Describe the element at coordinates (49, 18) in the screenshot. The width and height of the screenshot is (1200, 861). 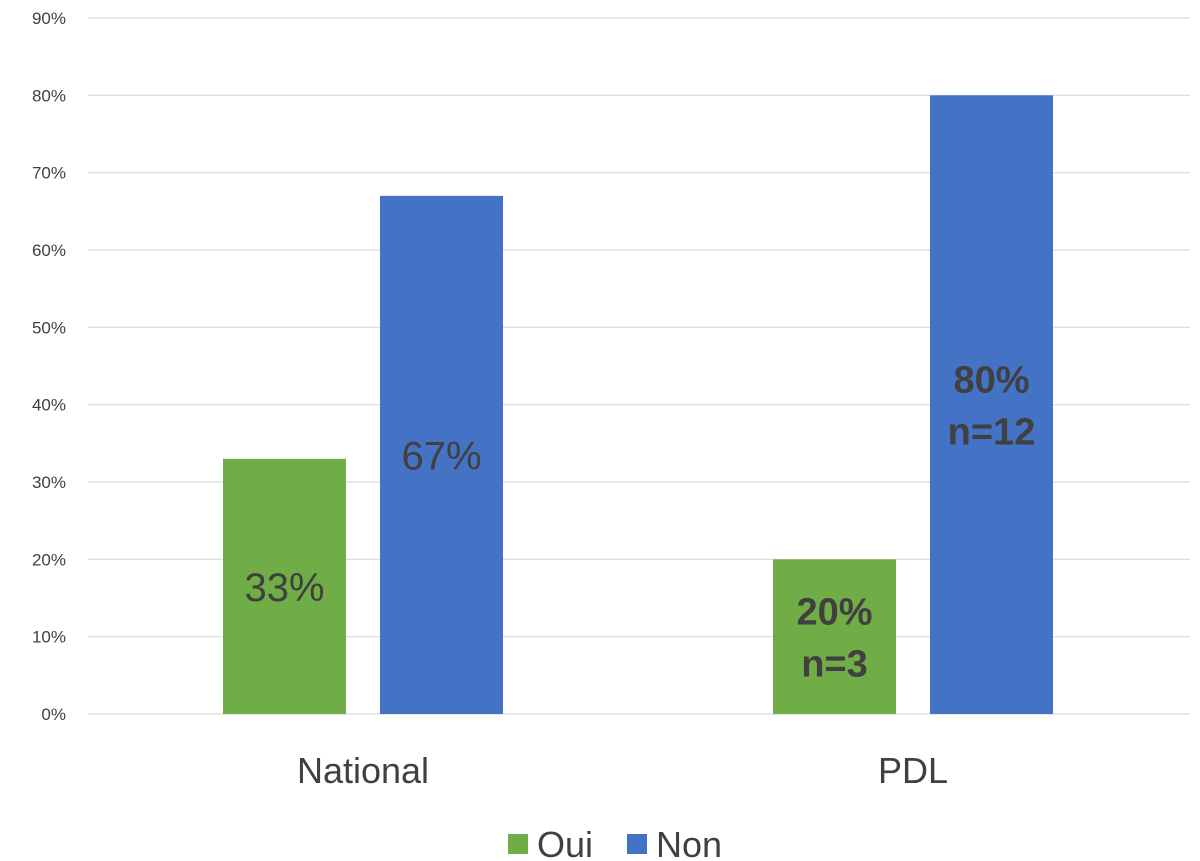
I see `y-tick-label: 90%` at that location.